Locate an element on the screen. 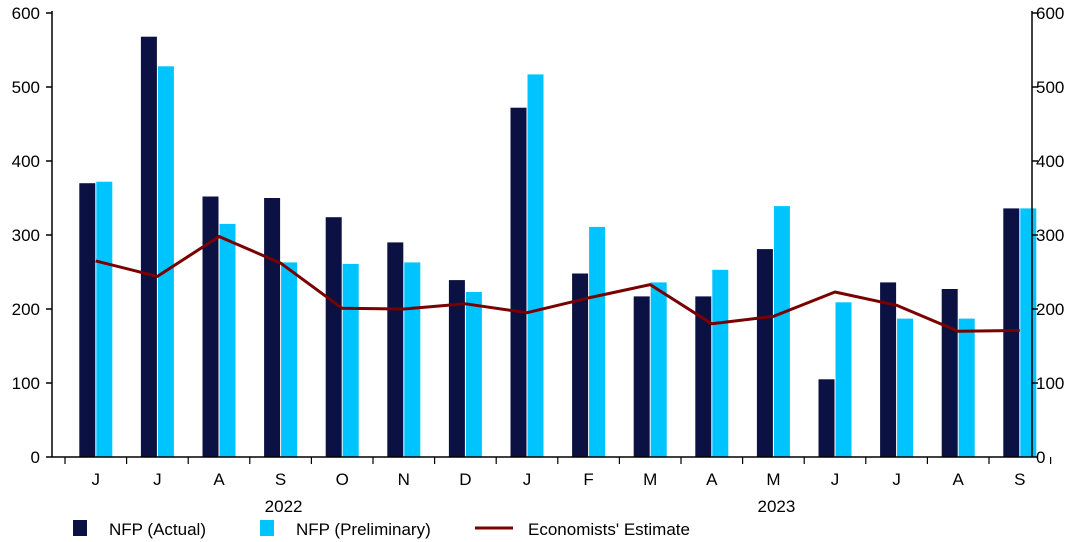 Image resolution: width=1082 pixels, height=542 pixels. y-tick-label-left: 200 is located at coordinates (26, 309).